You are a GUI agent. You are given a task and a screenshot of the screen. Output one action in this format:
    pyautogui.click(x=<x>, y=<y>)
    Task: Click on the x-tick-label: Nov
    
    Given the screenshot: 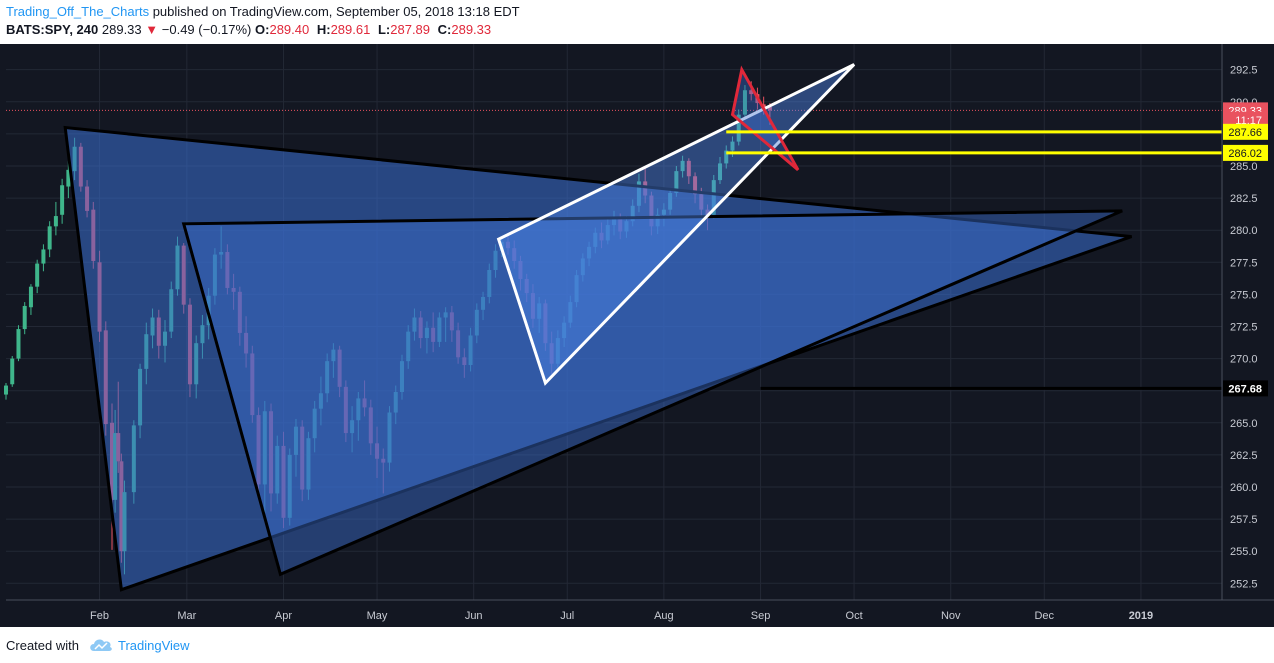 What is the action you would take?
    pyautogui.click(x=951, y=616)
    